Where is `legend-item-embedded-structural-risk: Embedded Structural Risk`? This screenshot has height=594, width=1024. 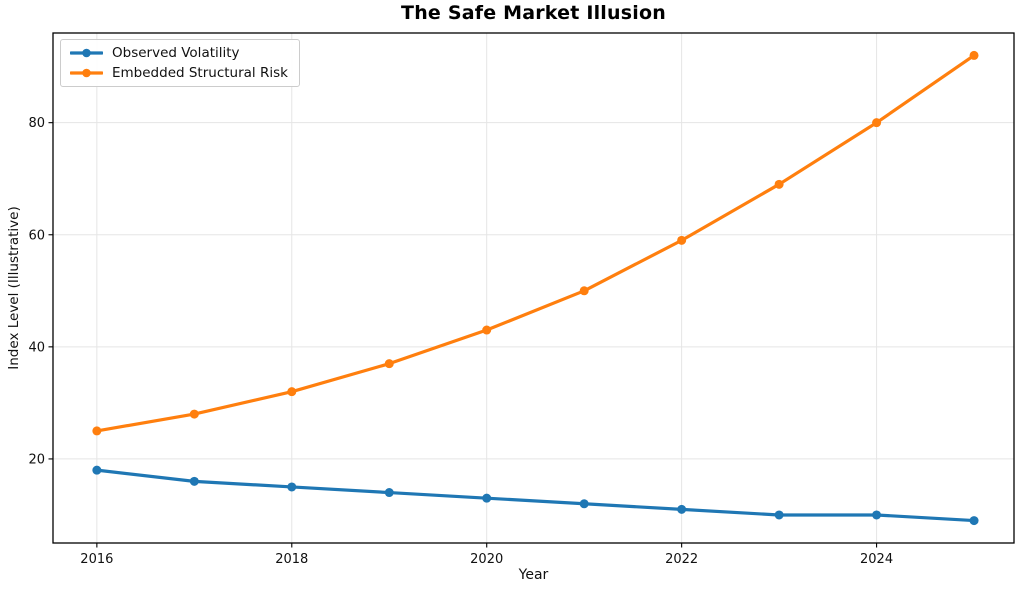
legend-item-embedded-structural-risk: Embedded Structural Risk is located at coordinates (179, 73).